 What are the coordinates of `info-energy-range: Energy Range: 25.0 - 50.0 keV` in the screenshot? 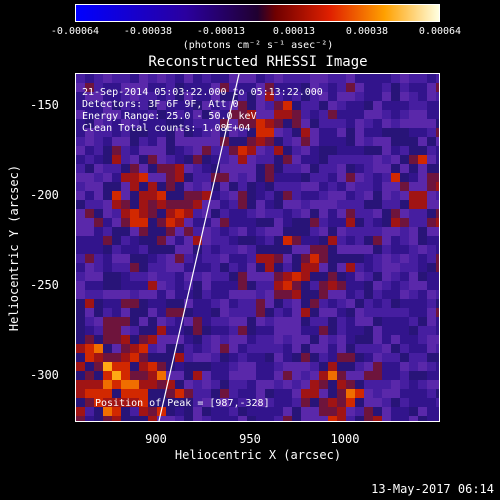 It's located at (169, 116).